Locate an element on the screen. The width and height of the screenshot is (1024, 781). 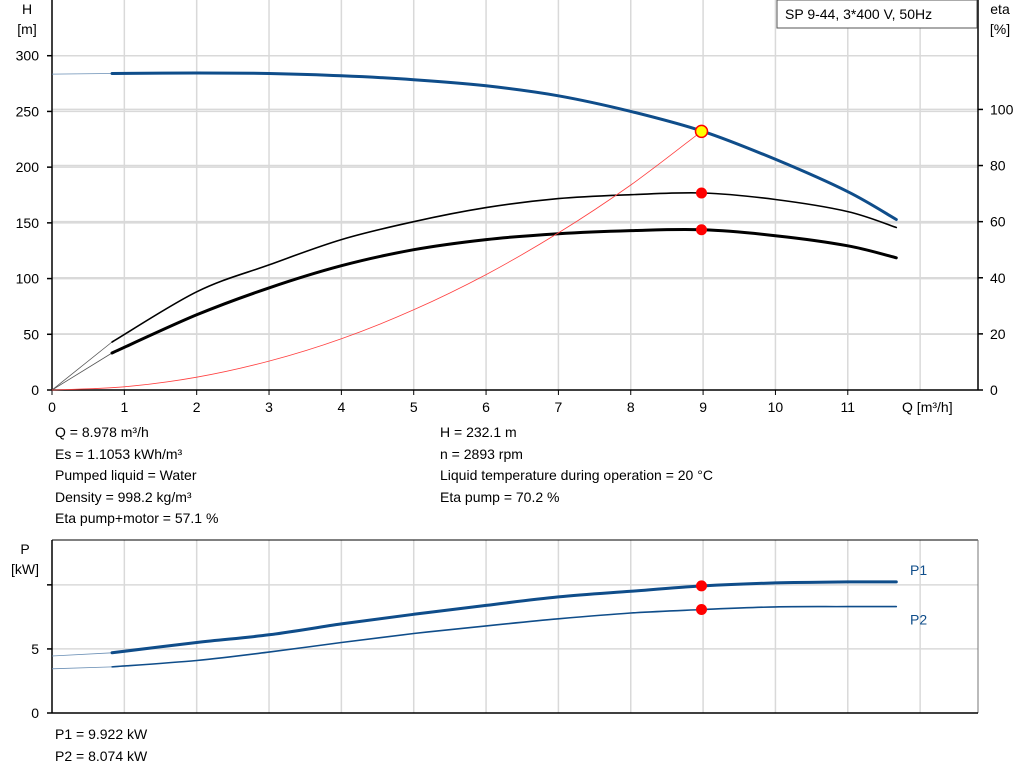
info-eta-pump: Eta pump = 70.2 % is located at coordinates (500, 496).